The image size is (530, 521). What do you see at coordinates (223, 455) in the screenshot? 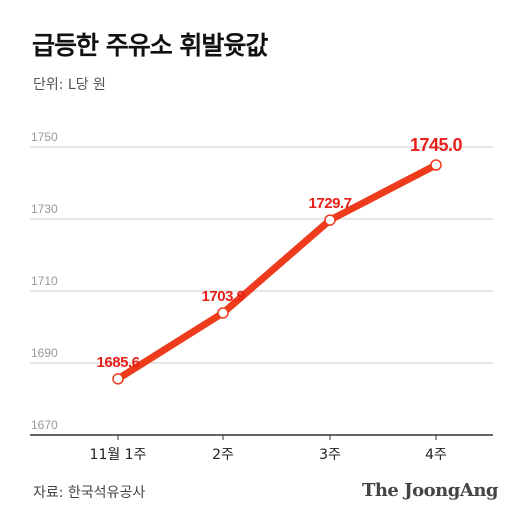
I see `x-tick-label: 2주` at bounding box center [223, 455].